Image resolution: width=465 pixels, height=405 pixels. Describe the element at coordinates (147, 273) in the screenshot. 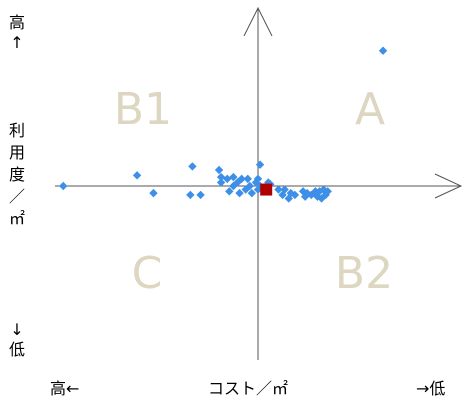

I see `quadrant-label-c: C` at that location.